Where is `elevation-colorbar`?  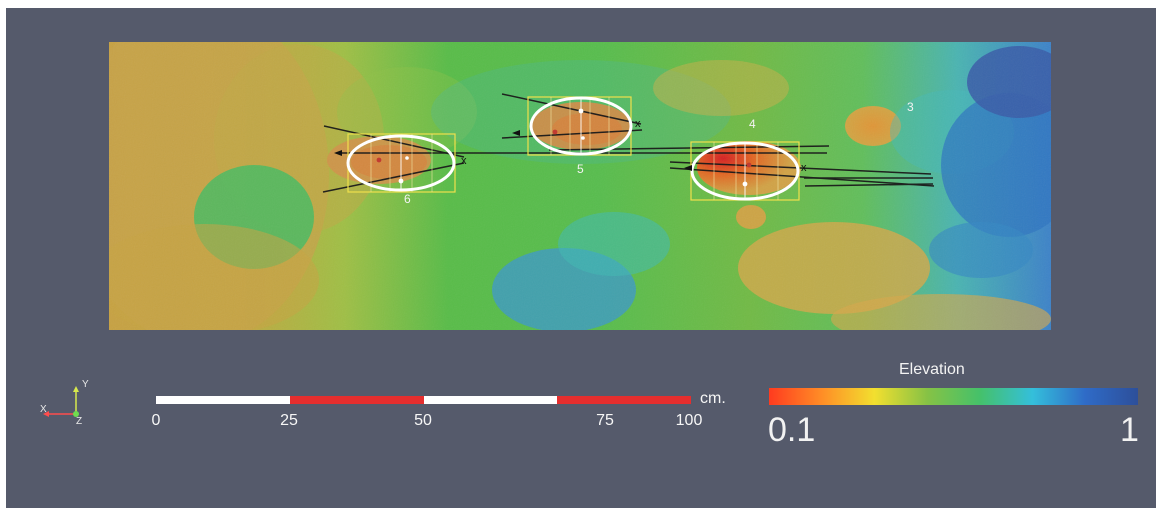
elevation-colorbar is located at coordinates (953, 396).